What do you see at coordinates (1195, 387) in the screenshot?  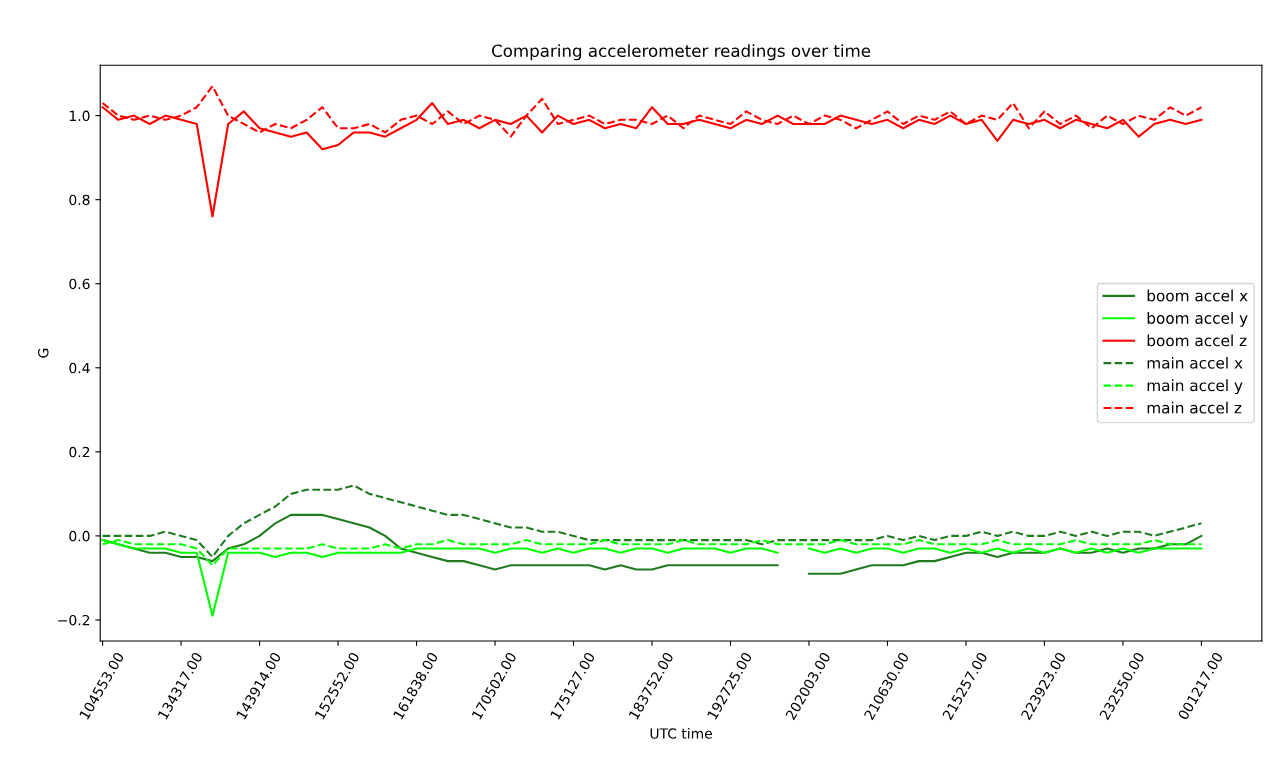 I see `legend-label: main accel y` at bounding box center [1195, 387].